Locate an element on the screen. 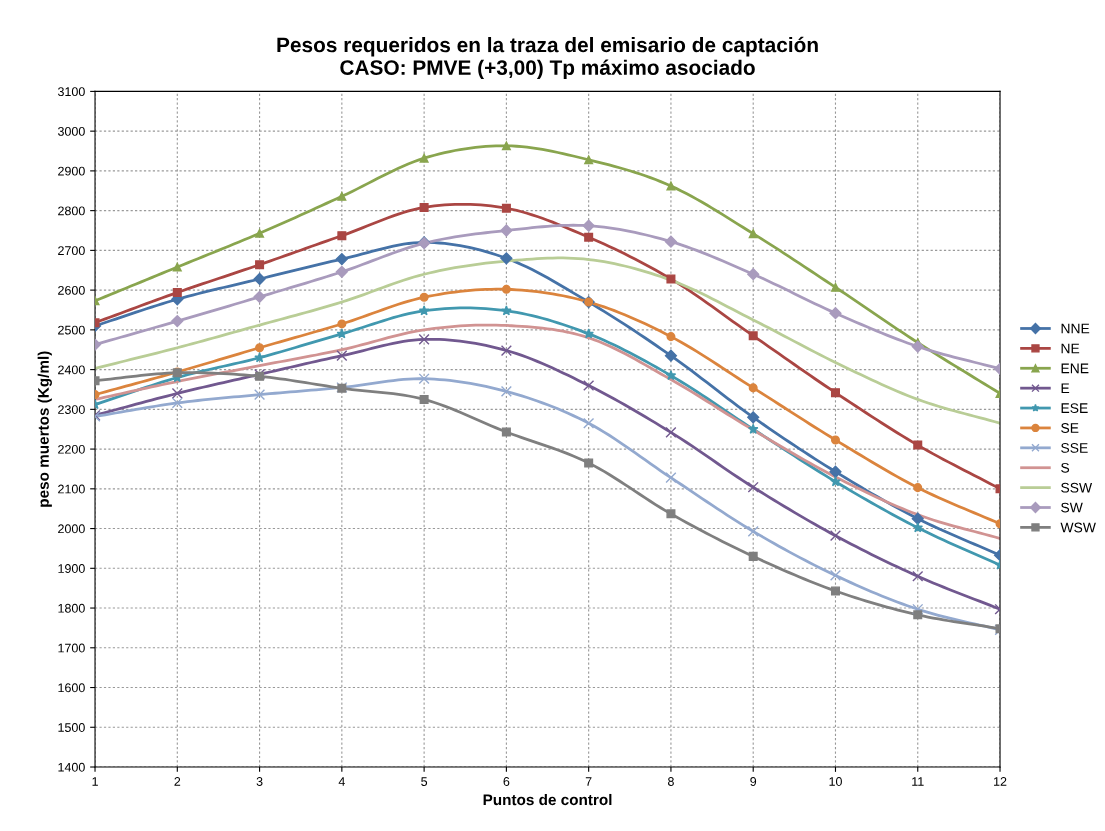 Image resolution: width=1105 pixels, height=831 pixels. x-tick-label: 7 is located at coordinates (588, 781).